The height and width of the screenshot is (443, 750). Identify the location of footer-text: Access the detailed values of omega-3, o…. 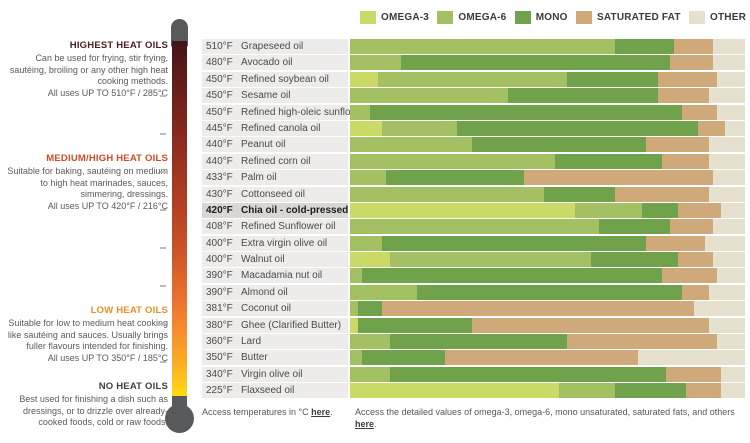
(545, 412).